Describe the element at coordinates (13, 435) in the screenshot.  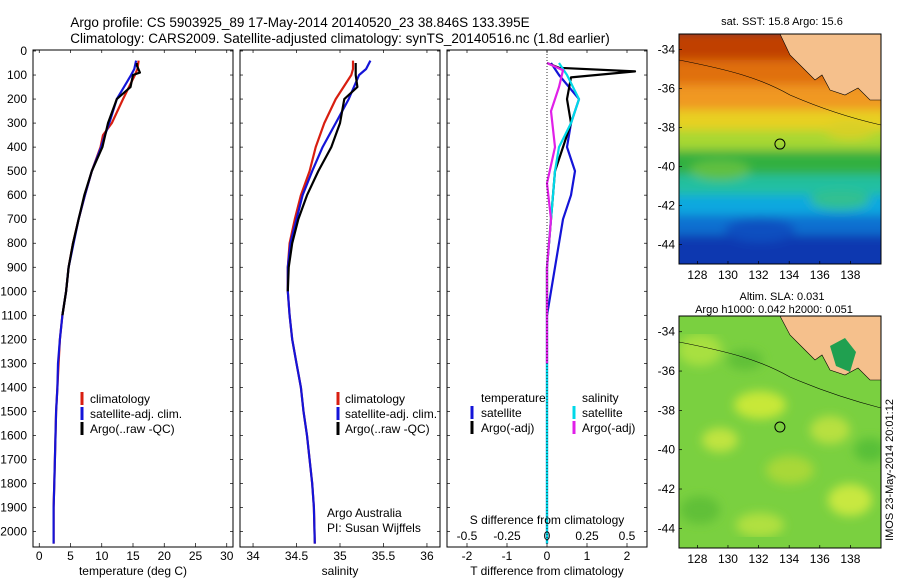
I see `depth-tick-label: 1600` at that location.